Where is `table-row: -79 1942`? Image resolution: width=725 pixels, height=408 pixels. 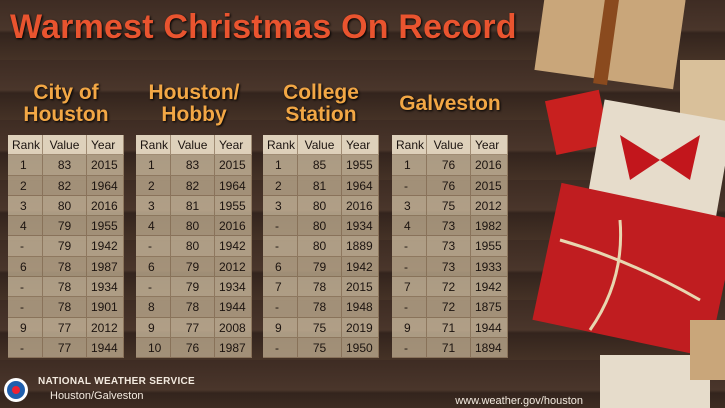 table-row: -79 1942 is located at coordinates (66, 246).